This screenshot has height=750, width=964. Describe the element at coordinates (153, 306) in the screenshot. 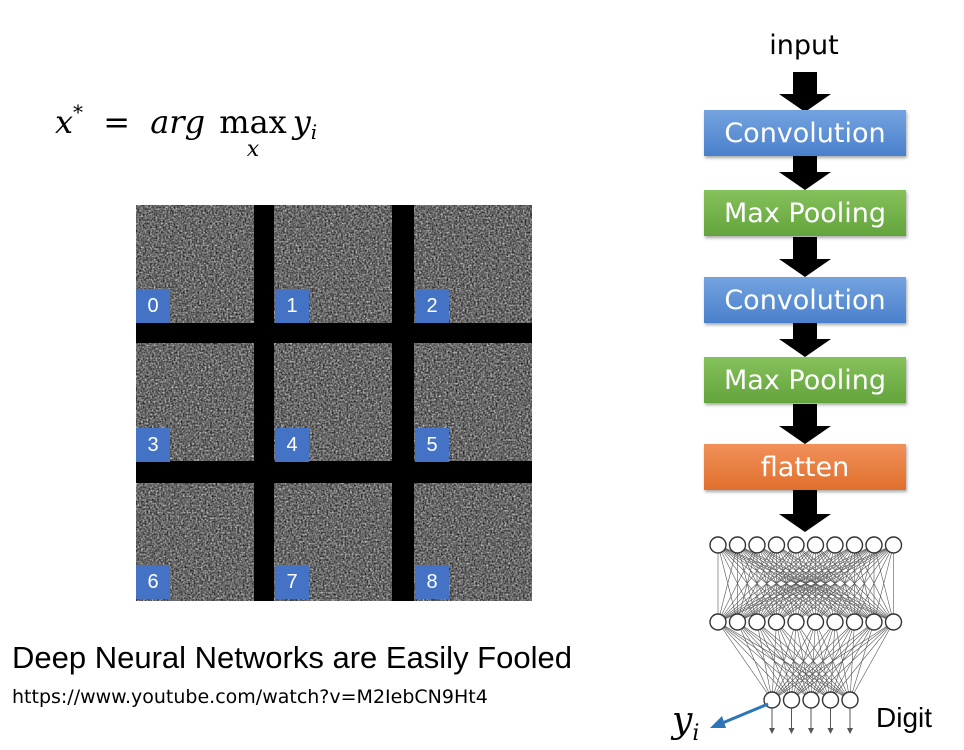

I see `digit-label-0: 0` at that location.